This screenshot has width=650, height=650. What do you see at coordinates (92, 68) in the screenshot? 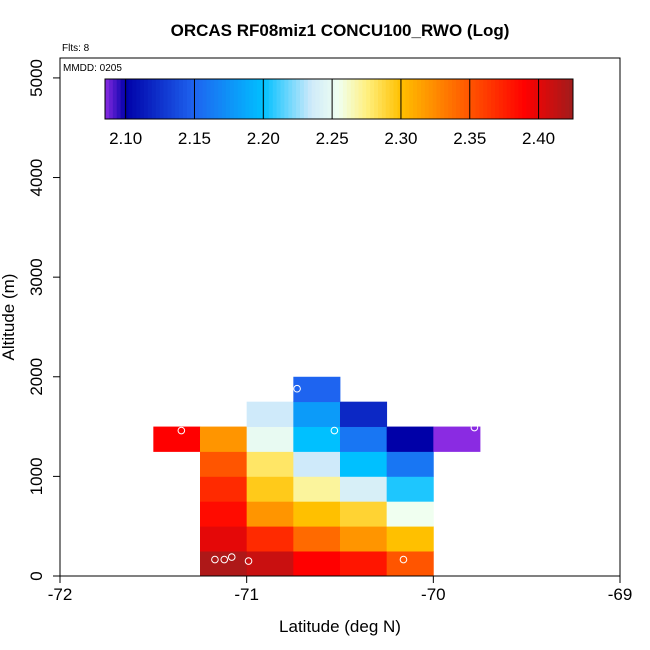
I see `mmdd-label: MMDD: 0205` at bounding box center [92, 68].